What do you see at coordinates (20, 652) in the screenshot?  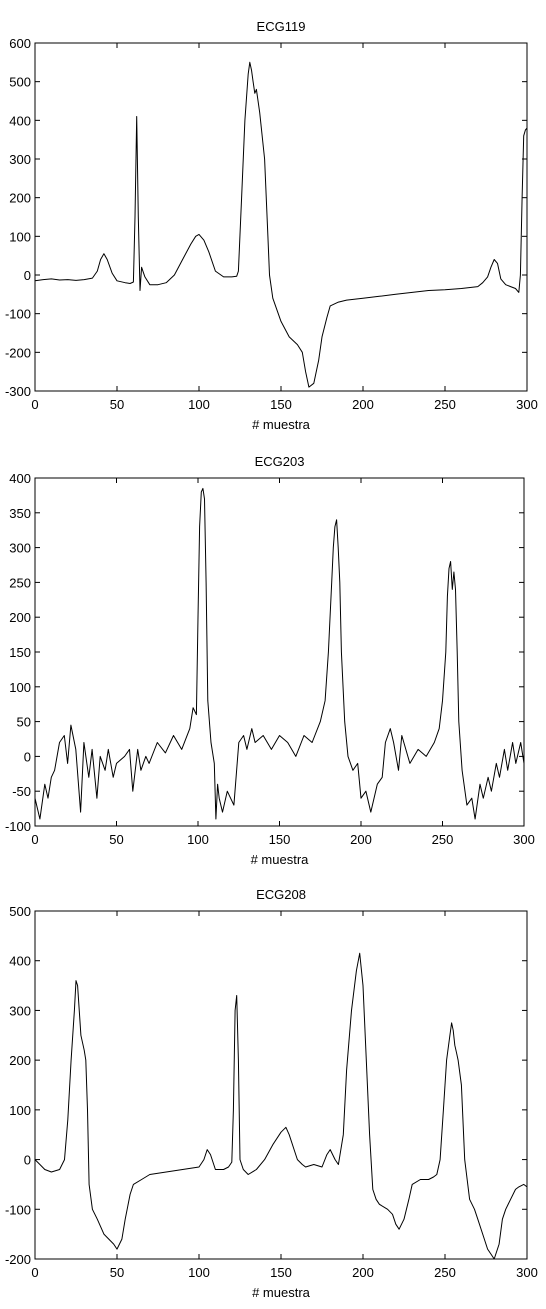 I see `y-tick-label: 150` at bounding box center [20, 652].